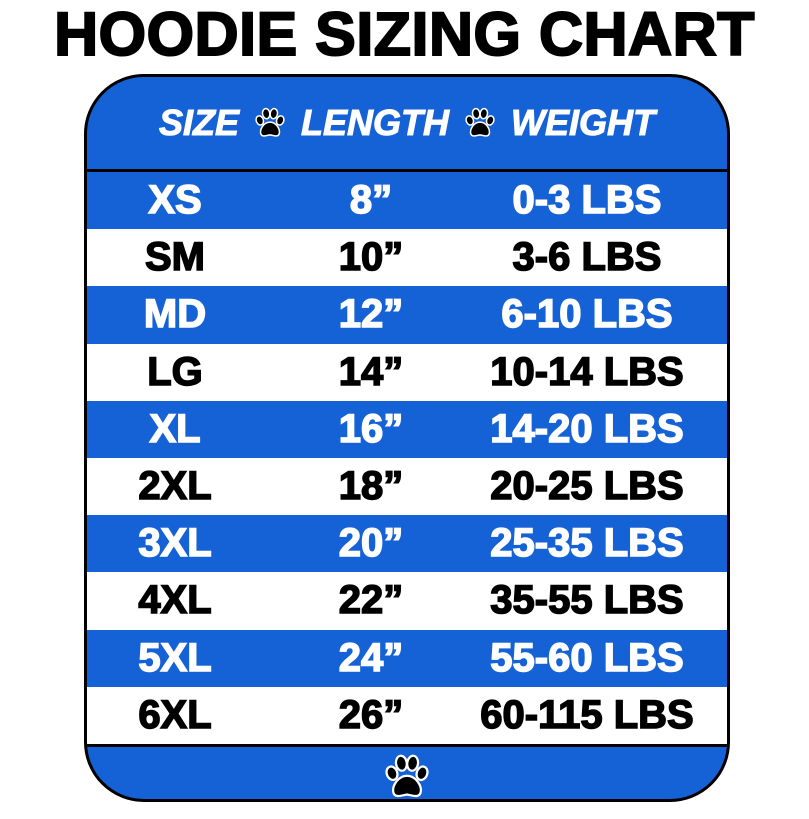  What do you see at coordinates (175, 543) in the screenshot?
I see `size-cell: 3XL` at bounding box center [175, 543].